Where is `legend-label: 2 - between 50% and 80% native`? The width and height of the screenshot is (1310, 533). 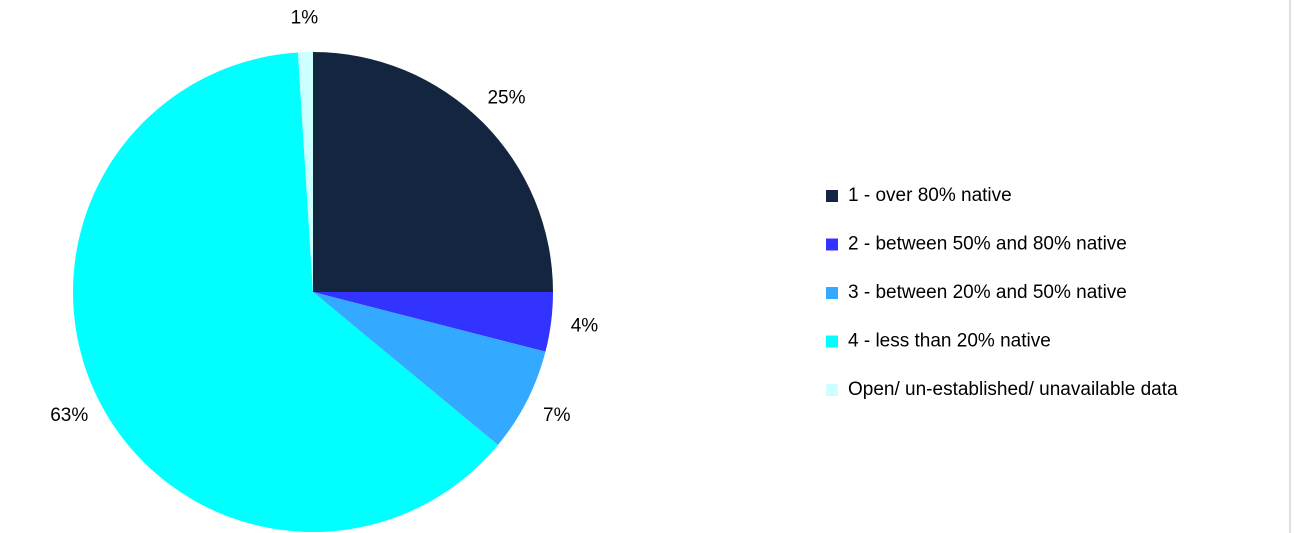
legend-label: 2 - between 50% and 80% native is located at coordinates (987, 244).